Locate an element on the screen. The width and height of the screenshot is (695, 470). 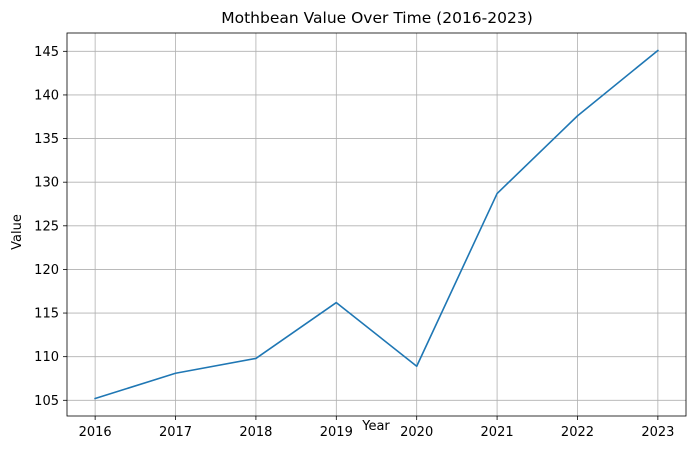
y-tick-label: 140 is located at coordinates (46, 95).